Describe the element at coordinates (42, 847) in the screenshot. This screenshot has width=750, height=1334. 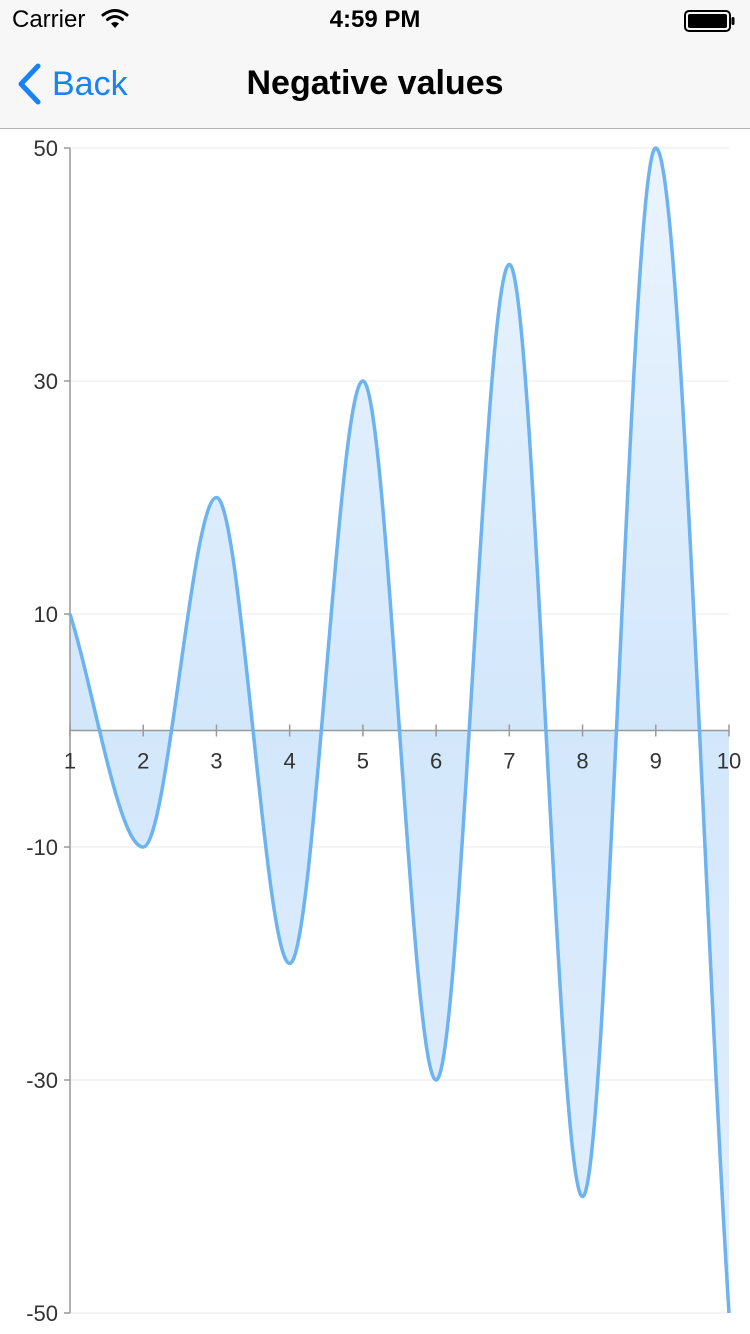
I see `y-tick-label: -10` at that location.